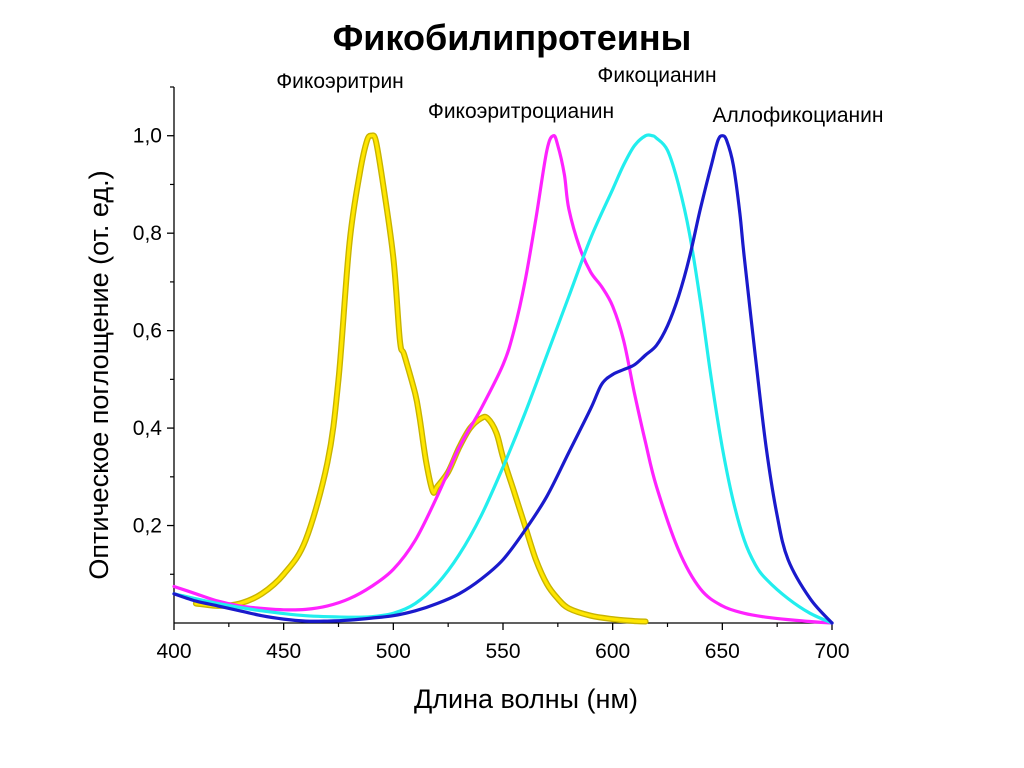  I want to click on x-tick-label: 650, so click(722, 651).